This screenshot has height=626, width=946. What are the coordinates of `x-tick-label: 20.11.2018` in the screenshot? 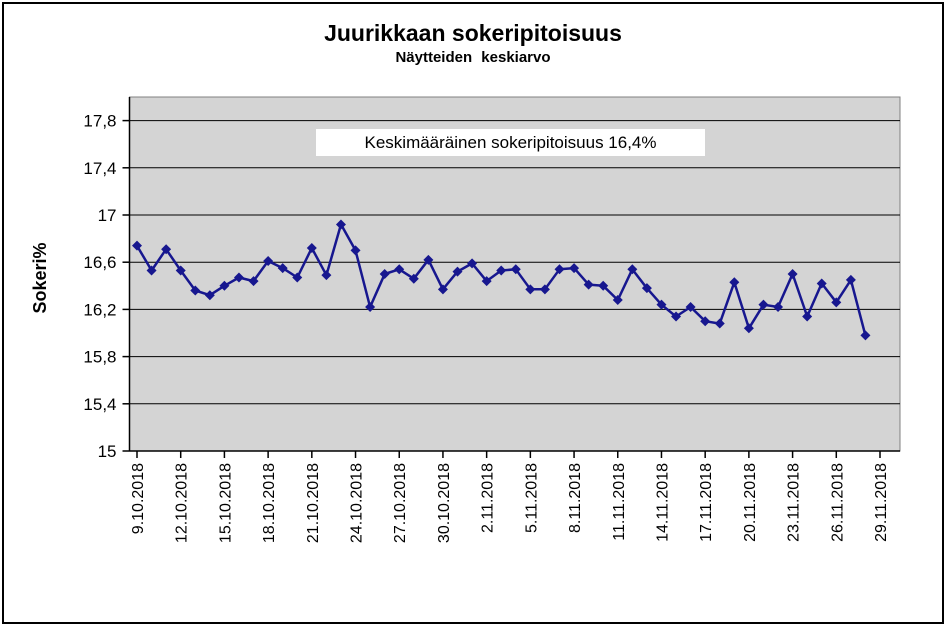 It's located at (750, 502).